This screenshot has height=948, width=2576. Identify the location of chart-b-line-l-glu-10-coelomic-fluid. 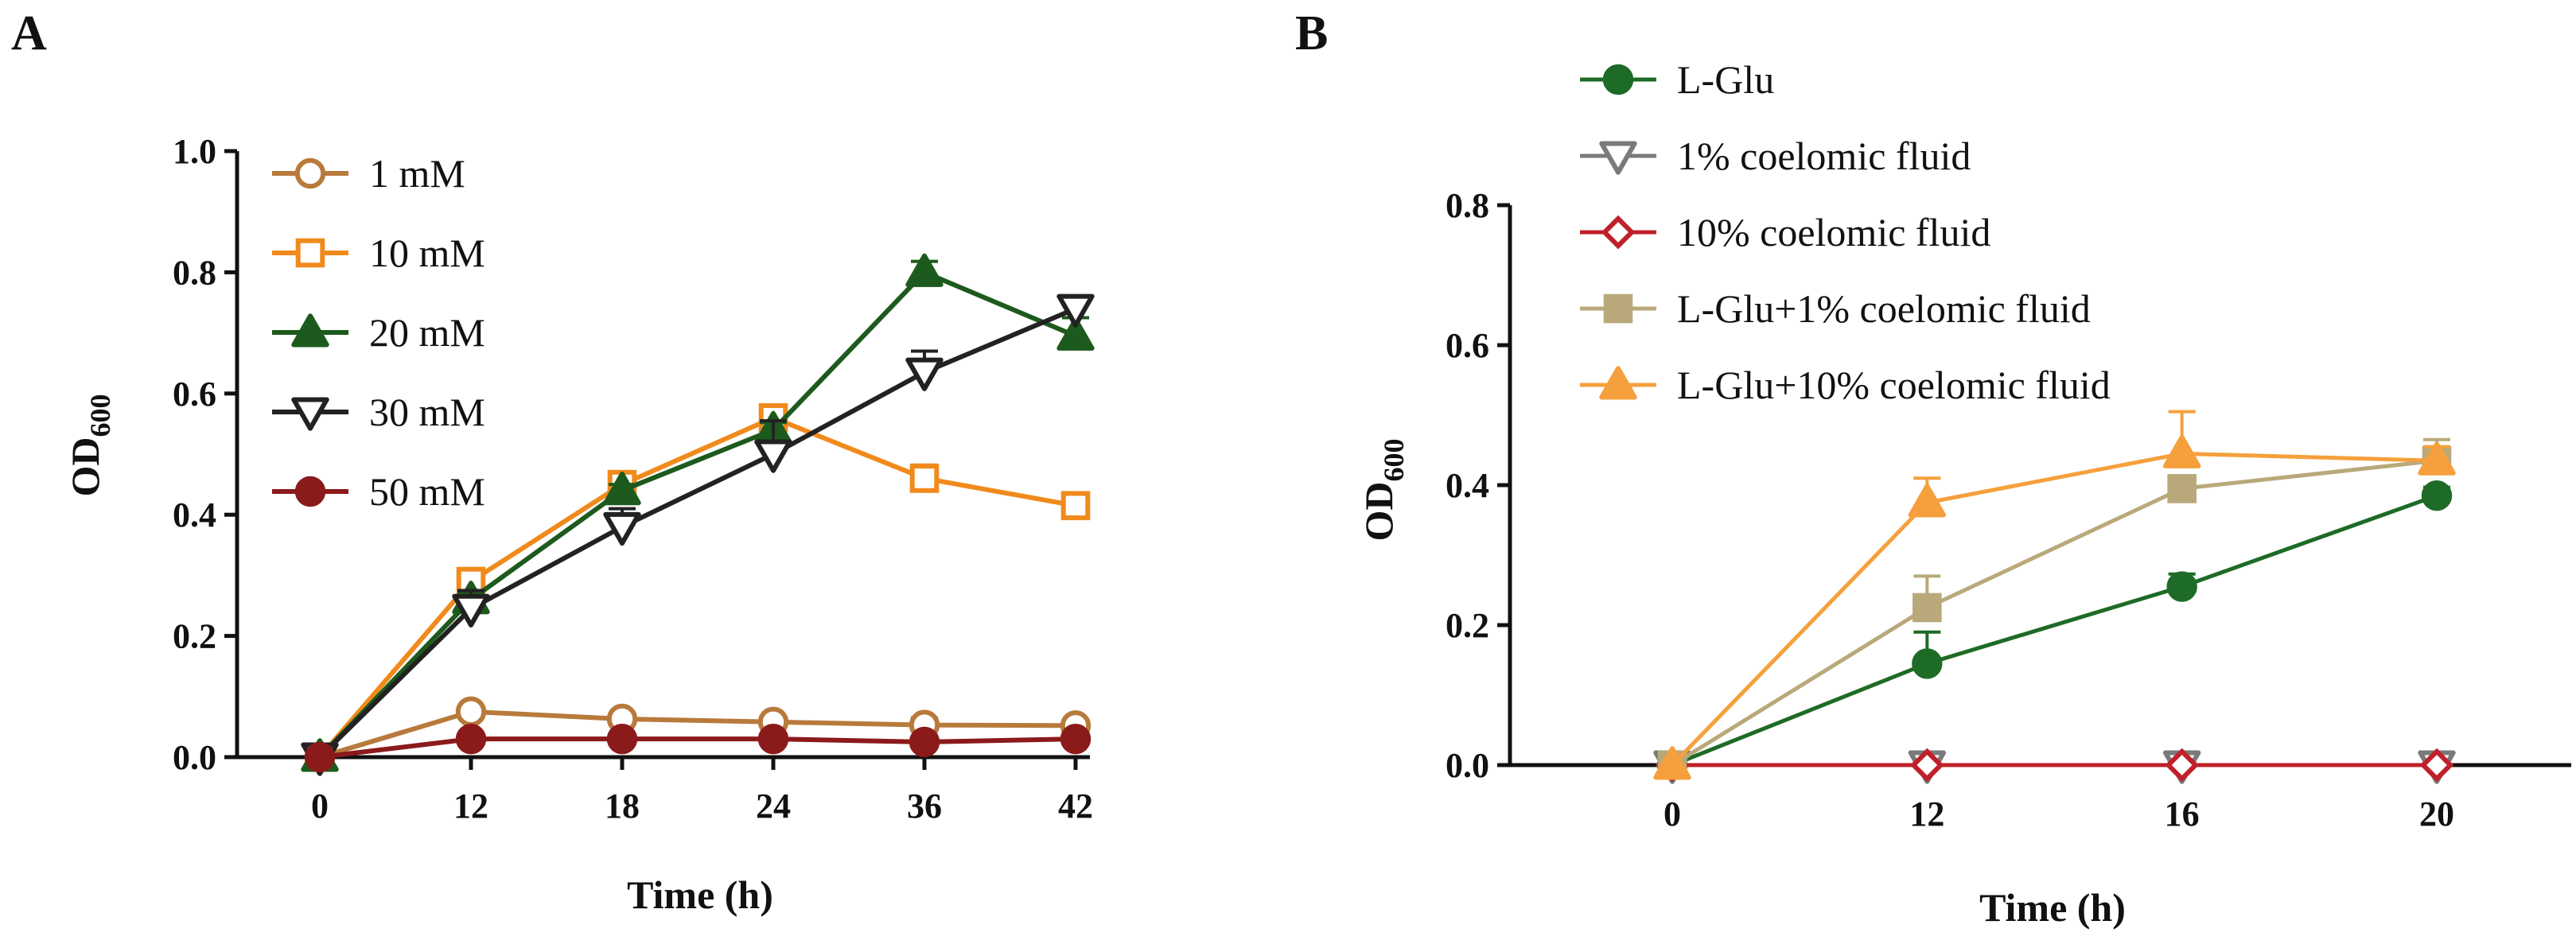
(2055, 609).